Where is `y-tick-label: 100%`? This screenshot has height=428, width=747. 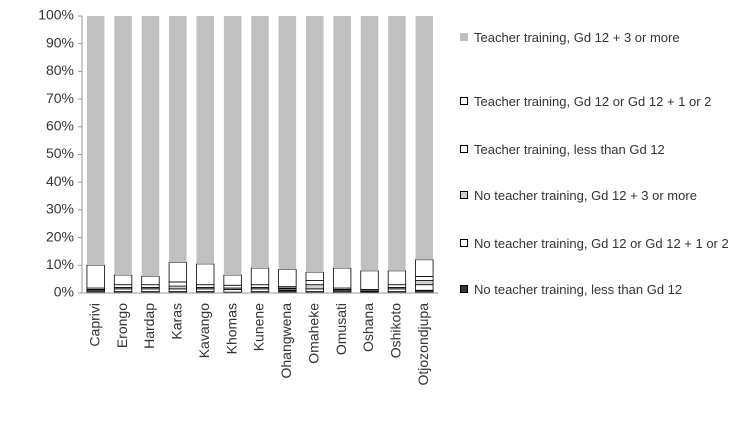 y-tick-label: 100% is located at coordinates (56, 15).